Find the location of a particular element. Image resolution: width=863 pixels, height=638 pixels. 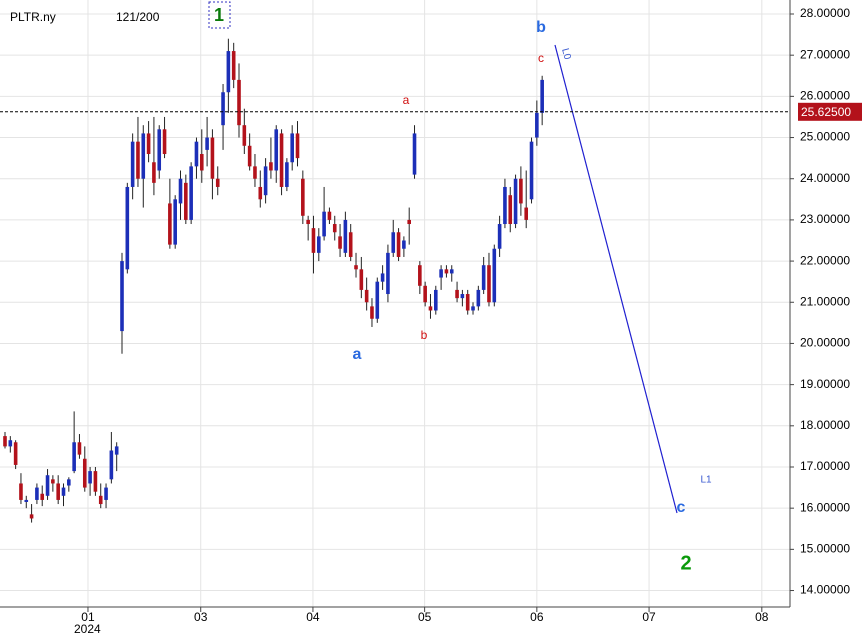

line-label: L1 is located at coordinates (706, 480).